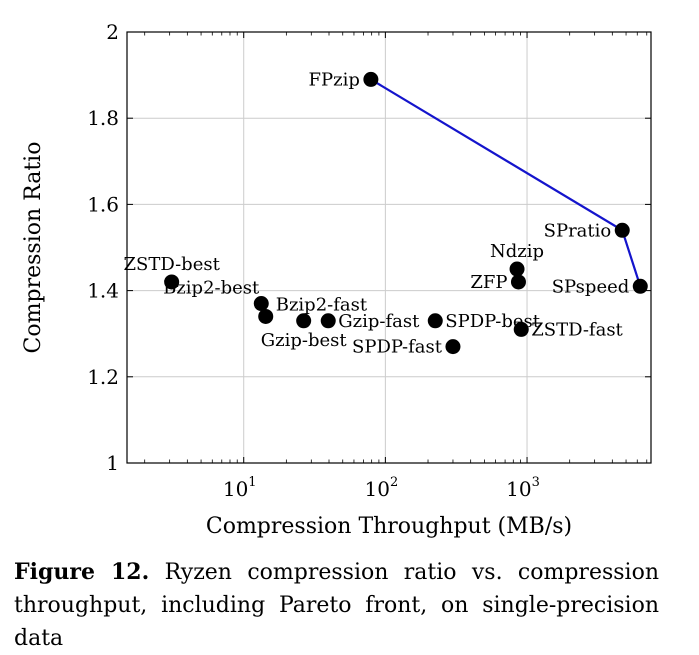 This screenshot has width=699, height=655. Describe the element at coordinates (591, 286) in the screenshot. I see `data-label-spspeed: SPspeed` at that location.